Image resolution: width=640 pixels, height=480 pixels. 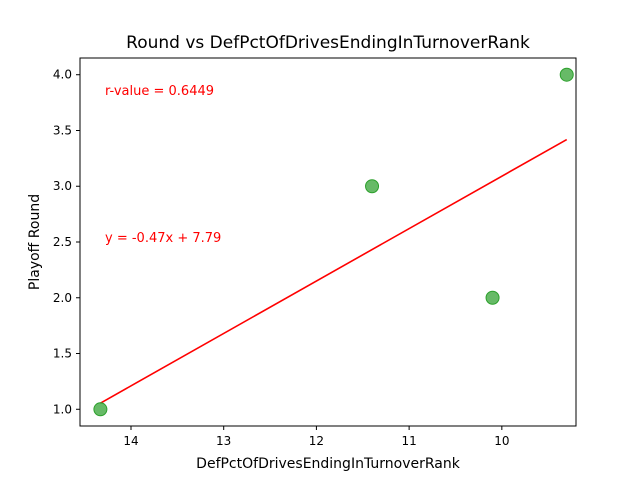 I want to click on x-tick-label: 14, so click(x=130, y=441).